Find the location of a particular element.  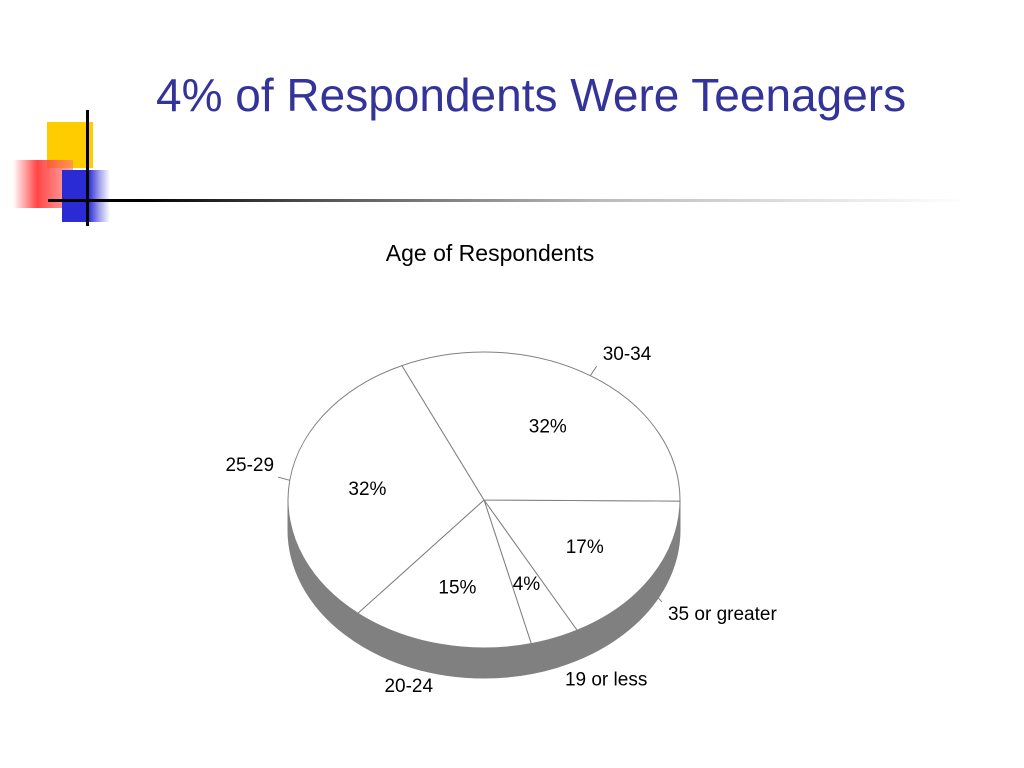

title-underline-rule is located at coordinates (508, 200).